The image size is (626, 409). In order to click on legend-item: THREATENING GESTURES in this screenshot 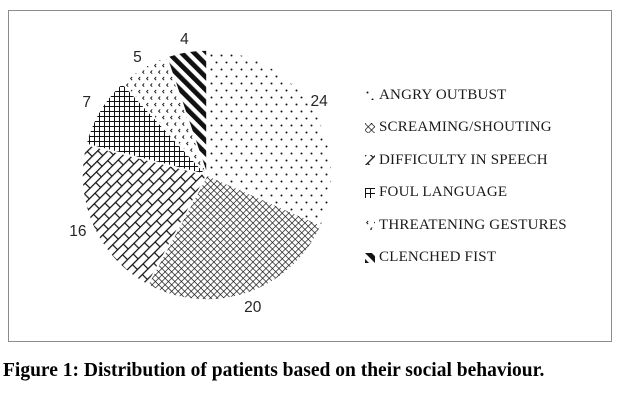, I will do `click(466, 225)`.